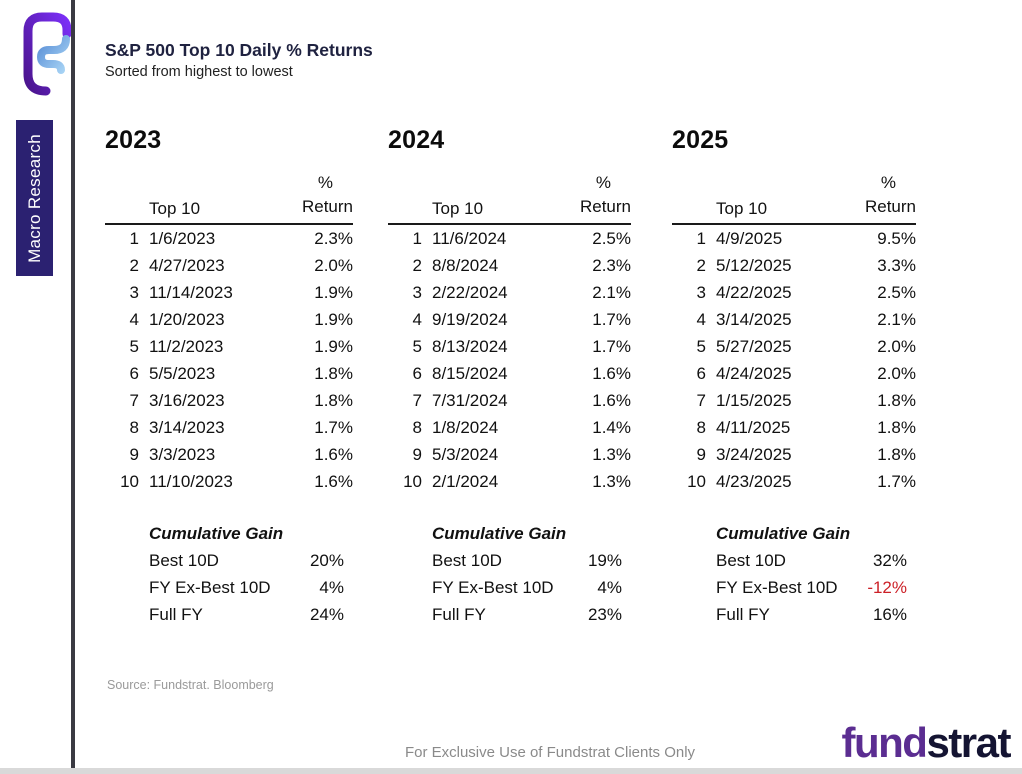 The width and height of the screenshot is (1022, 774). What do you see at coordinates (794, 427) in the screenshot?
I see `table-row: 8 4/11/2025 1.8%` at bounding box center [794, 427].